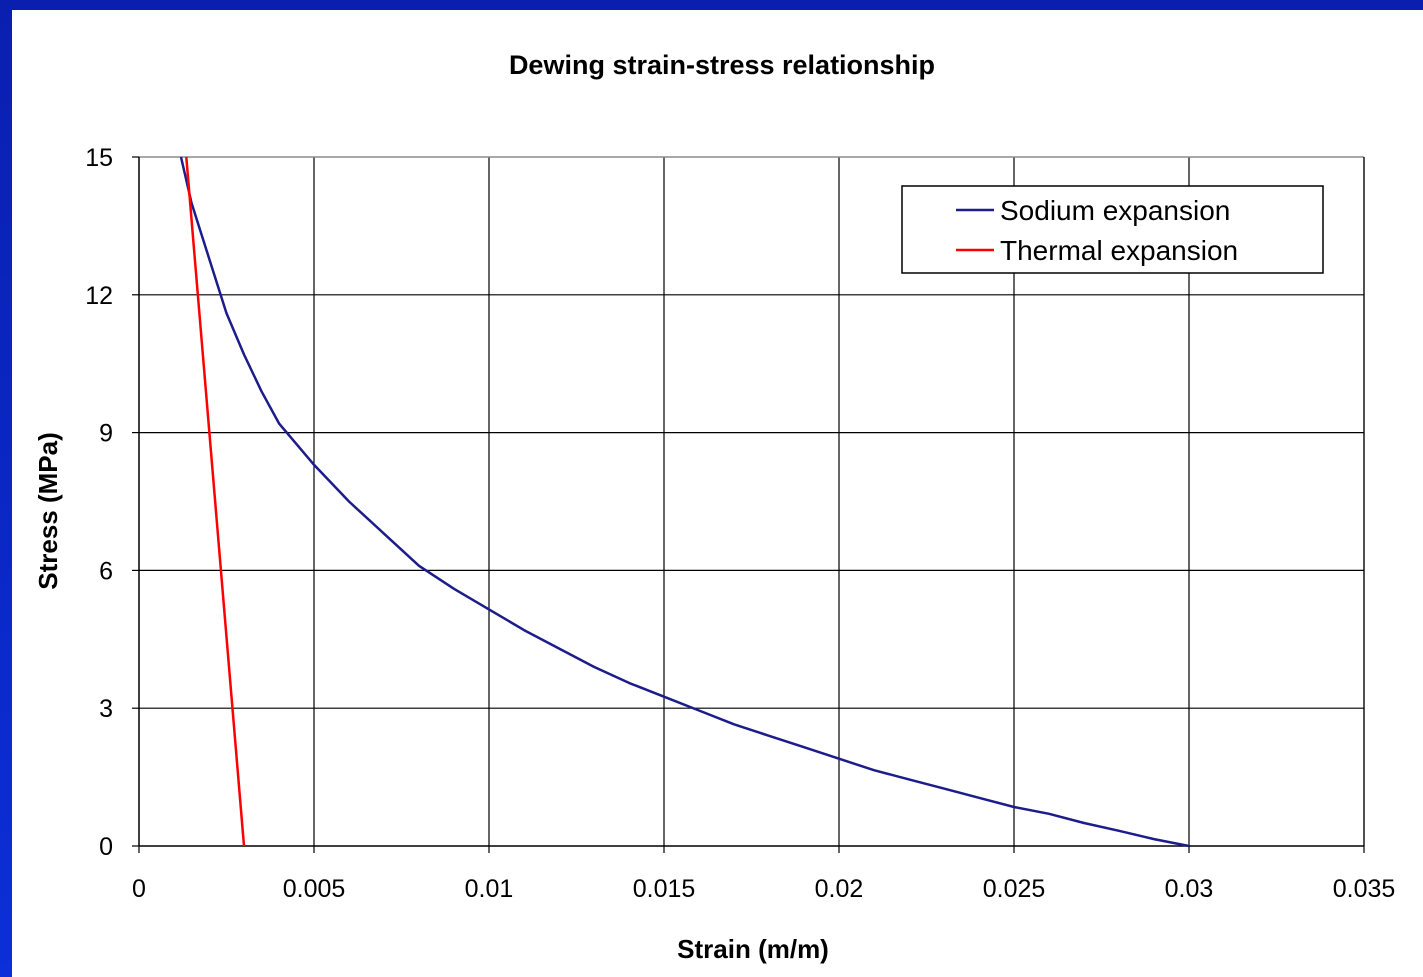 Image resolution: width=1423 pixels, height=977 pixels. What do you see at coordinates (48, 511) in the screenshot?
I see `y-axis-label: Stress (MPa)` at bounding box center [48, 511].